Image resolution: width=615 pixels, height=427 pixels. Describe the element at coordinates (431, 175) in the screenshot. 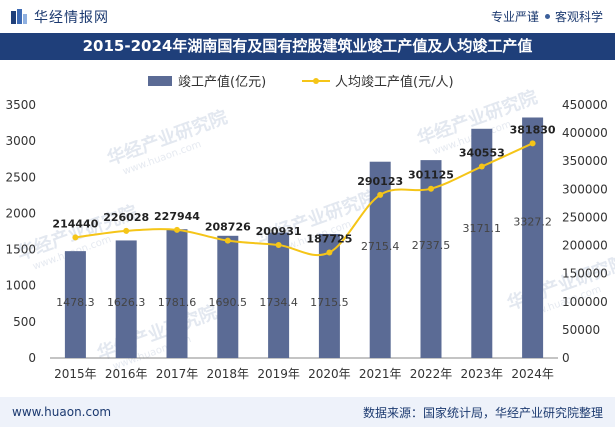

I see `line-data-label: 301125` at that location.